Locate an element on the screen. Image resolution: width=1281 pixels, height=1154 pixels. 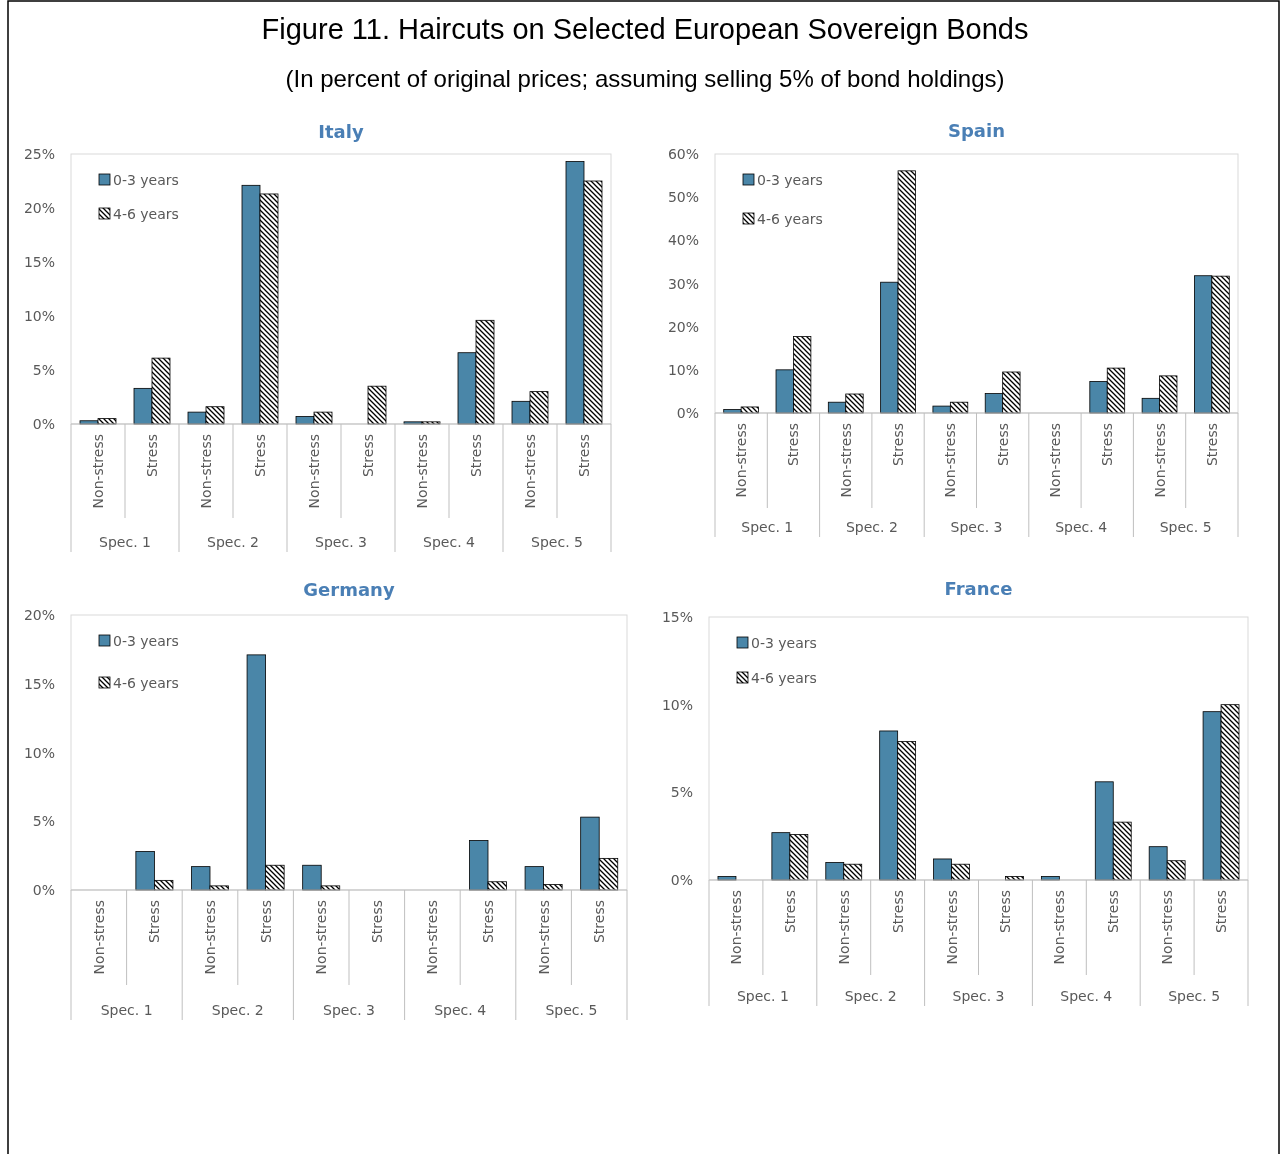
chart-title: Germany is located at coordinates (349, 589).